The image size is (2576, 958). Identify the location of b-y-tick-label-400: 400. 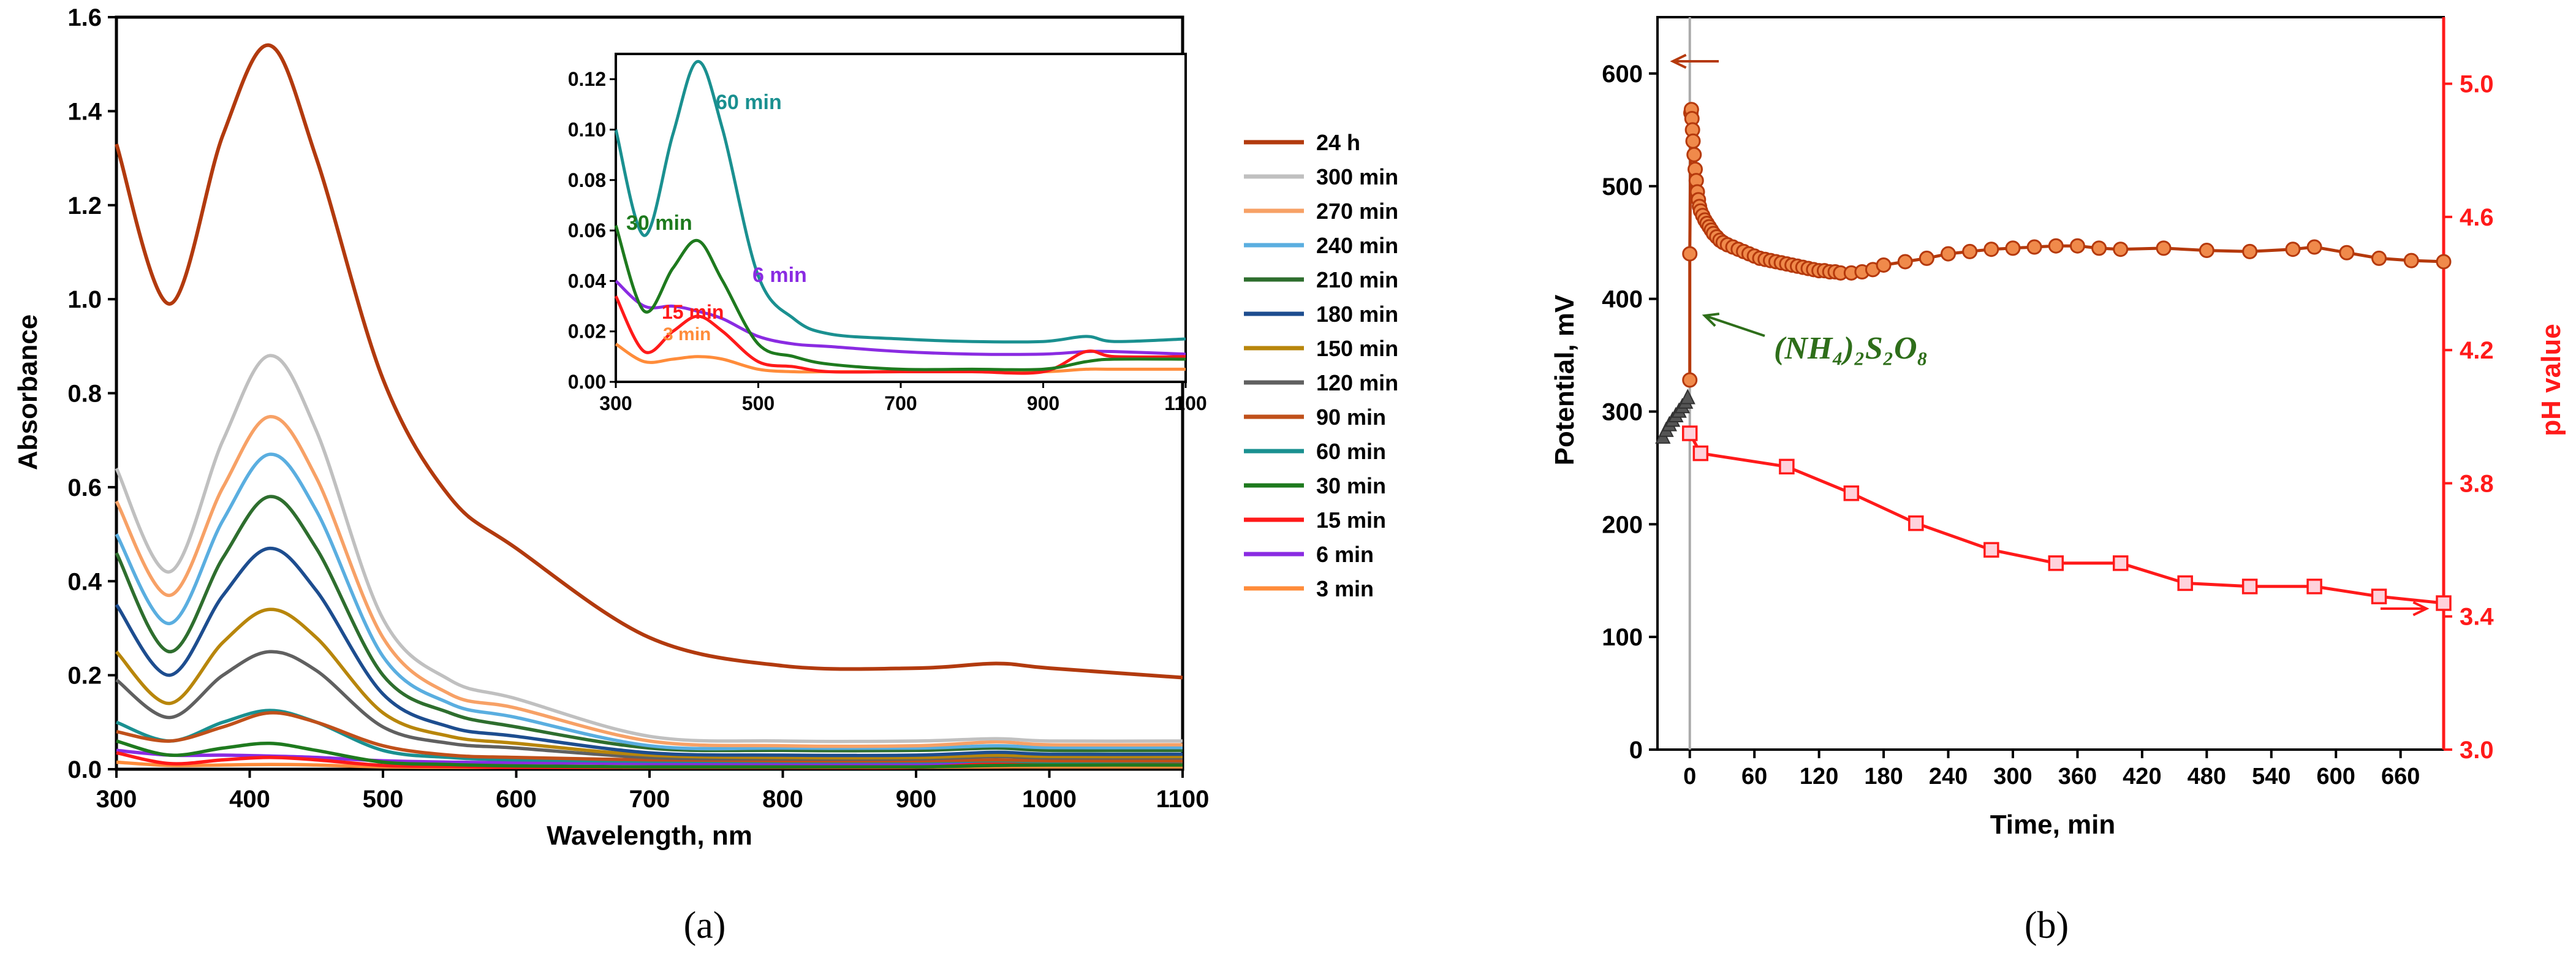
(1623, 299).